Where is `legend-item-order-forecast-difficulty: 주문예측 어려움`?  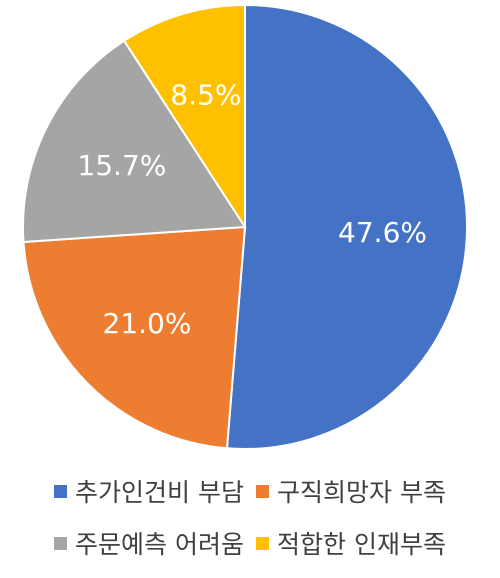
legend-item-order-forecast-difficulty: 주문예측 어려움 is located at coordinates (149, 543).